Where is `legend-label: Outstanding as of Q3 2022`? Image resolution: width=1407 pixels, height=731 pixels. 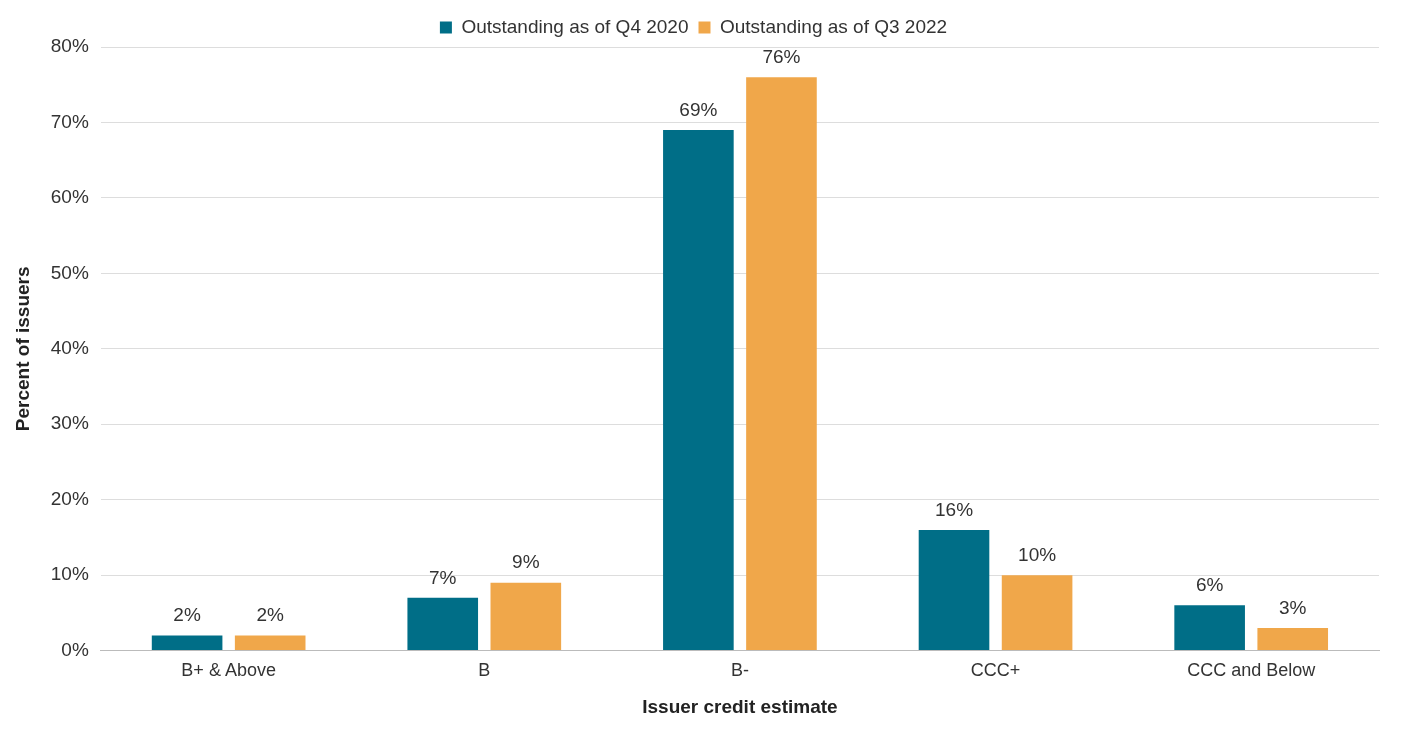
legend-label: Outstanding as of Q3 2022 is located at coordinates (834, 26).